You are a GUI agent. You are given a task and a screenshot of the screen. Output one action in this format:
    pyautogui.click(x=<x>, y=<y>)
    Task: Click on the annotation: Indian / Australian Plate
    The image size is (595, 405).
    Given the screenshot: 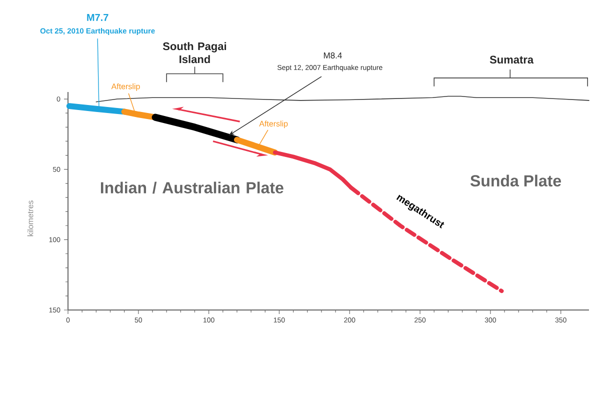 What is the action you would take?
    pyautogui.click(x=192, y=188)
    